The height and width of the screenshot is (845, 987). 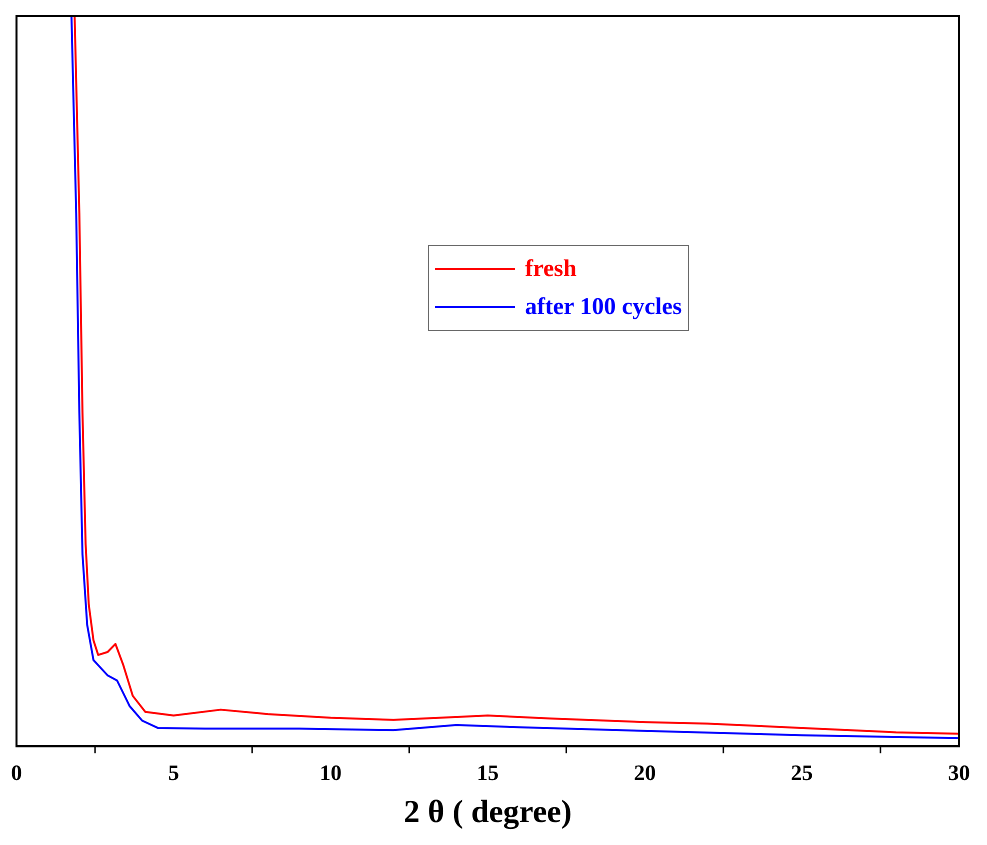 I want to click on x-tick-label: 15, so click(x=487, y=773).